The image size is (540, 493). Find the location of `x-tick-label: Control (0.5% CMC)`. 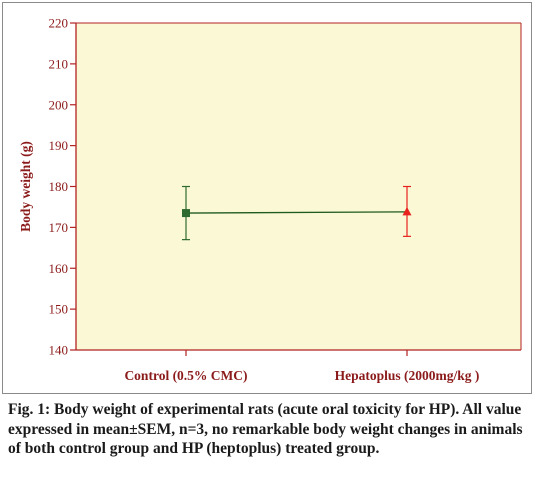

x-tick-label: Control (0.5% CMC) is located at coordinates (185, 375).